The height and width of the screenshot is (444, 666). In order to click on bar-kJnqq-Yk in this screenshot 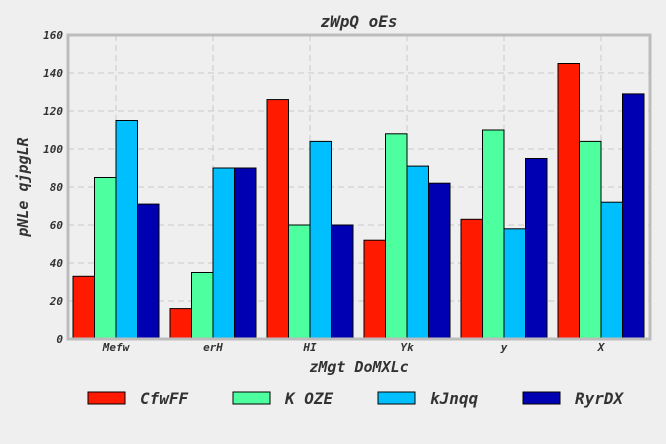, I will do `click(417, 252)`.